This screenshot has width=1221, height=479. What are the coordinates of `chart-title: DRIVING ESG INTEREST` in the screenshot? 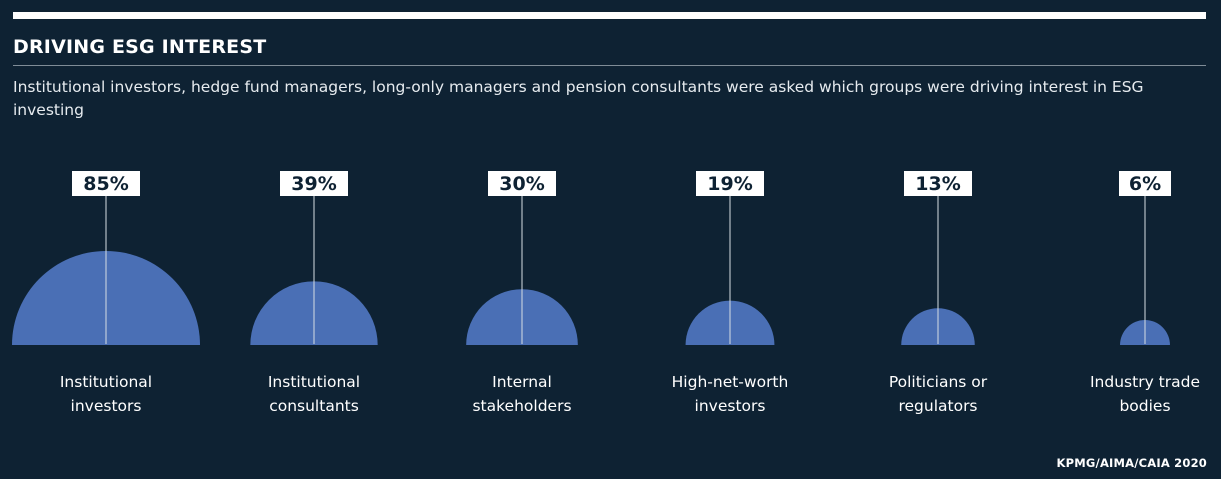 It's located at (140, 47).